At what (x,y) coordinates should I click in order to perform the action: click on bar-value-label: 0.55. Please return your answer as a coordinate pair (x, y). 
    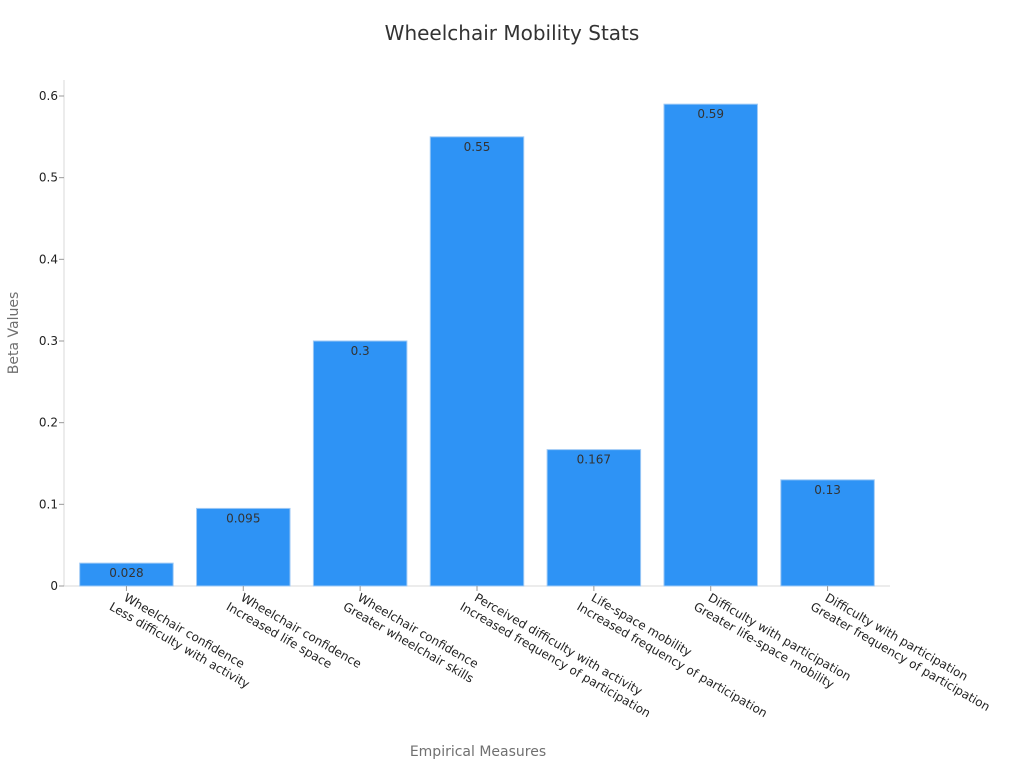
    Looking at the image, I should click on (477, 147).